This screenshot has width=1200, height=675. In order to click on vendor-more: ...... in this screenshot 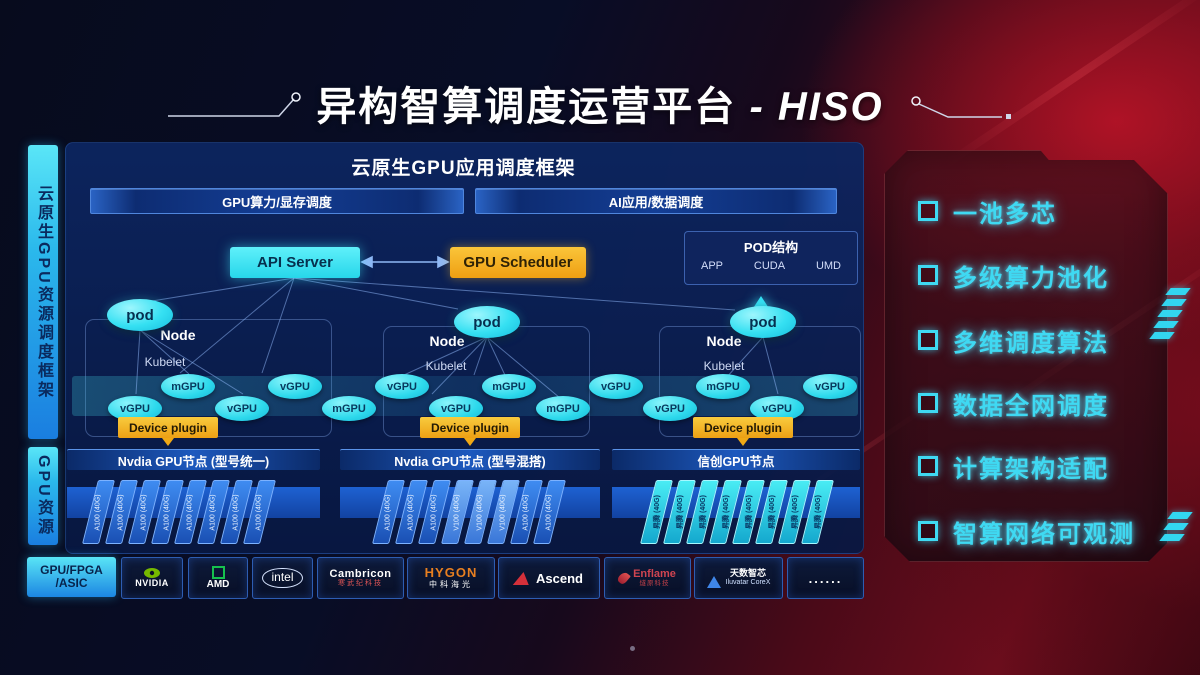, I will do `click(825, 578)`.